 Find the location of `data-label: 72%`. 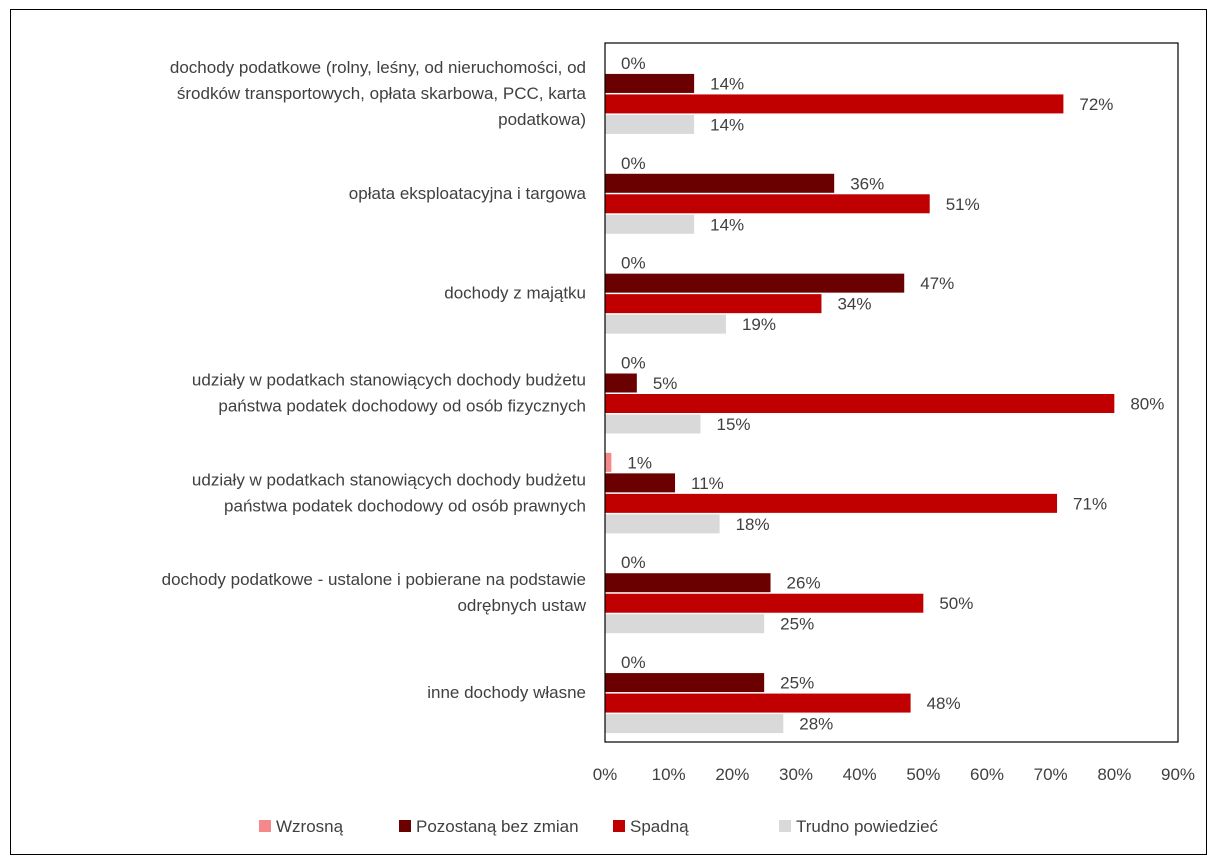

data-label: 72% is located at coordinates (1096, 104).